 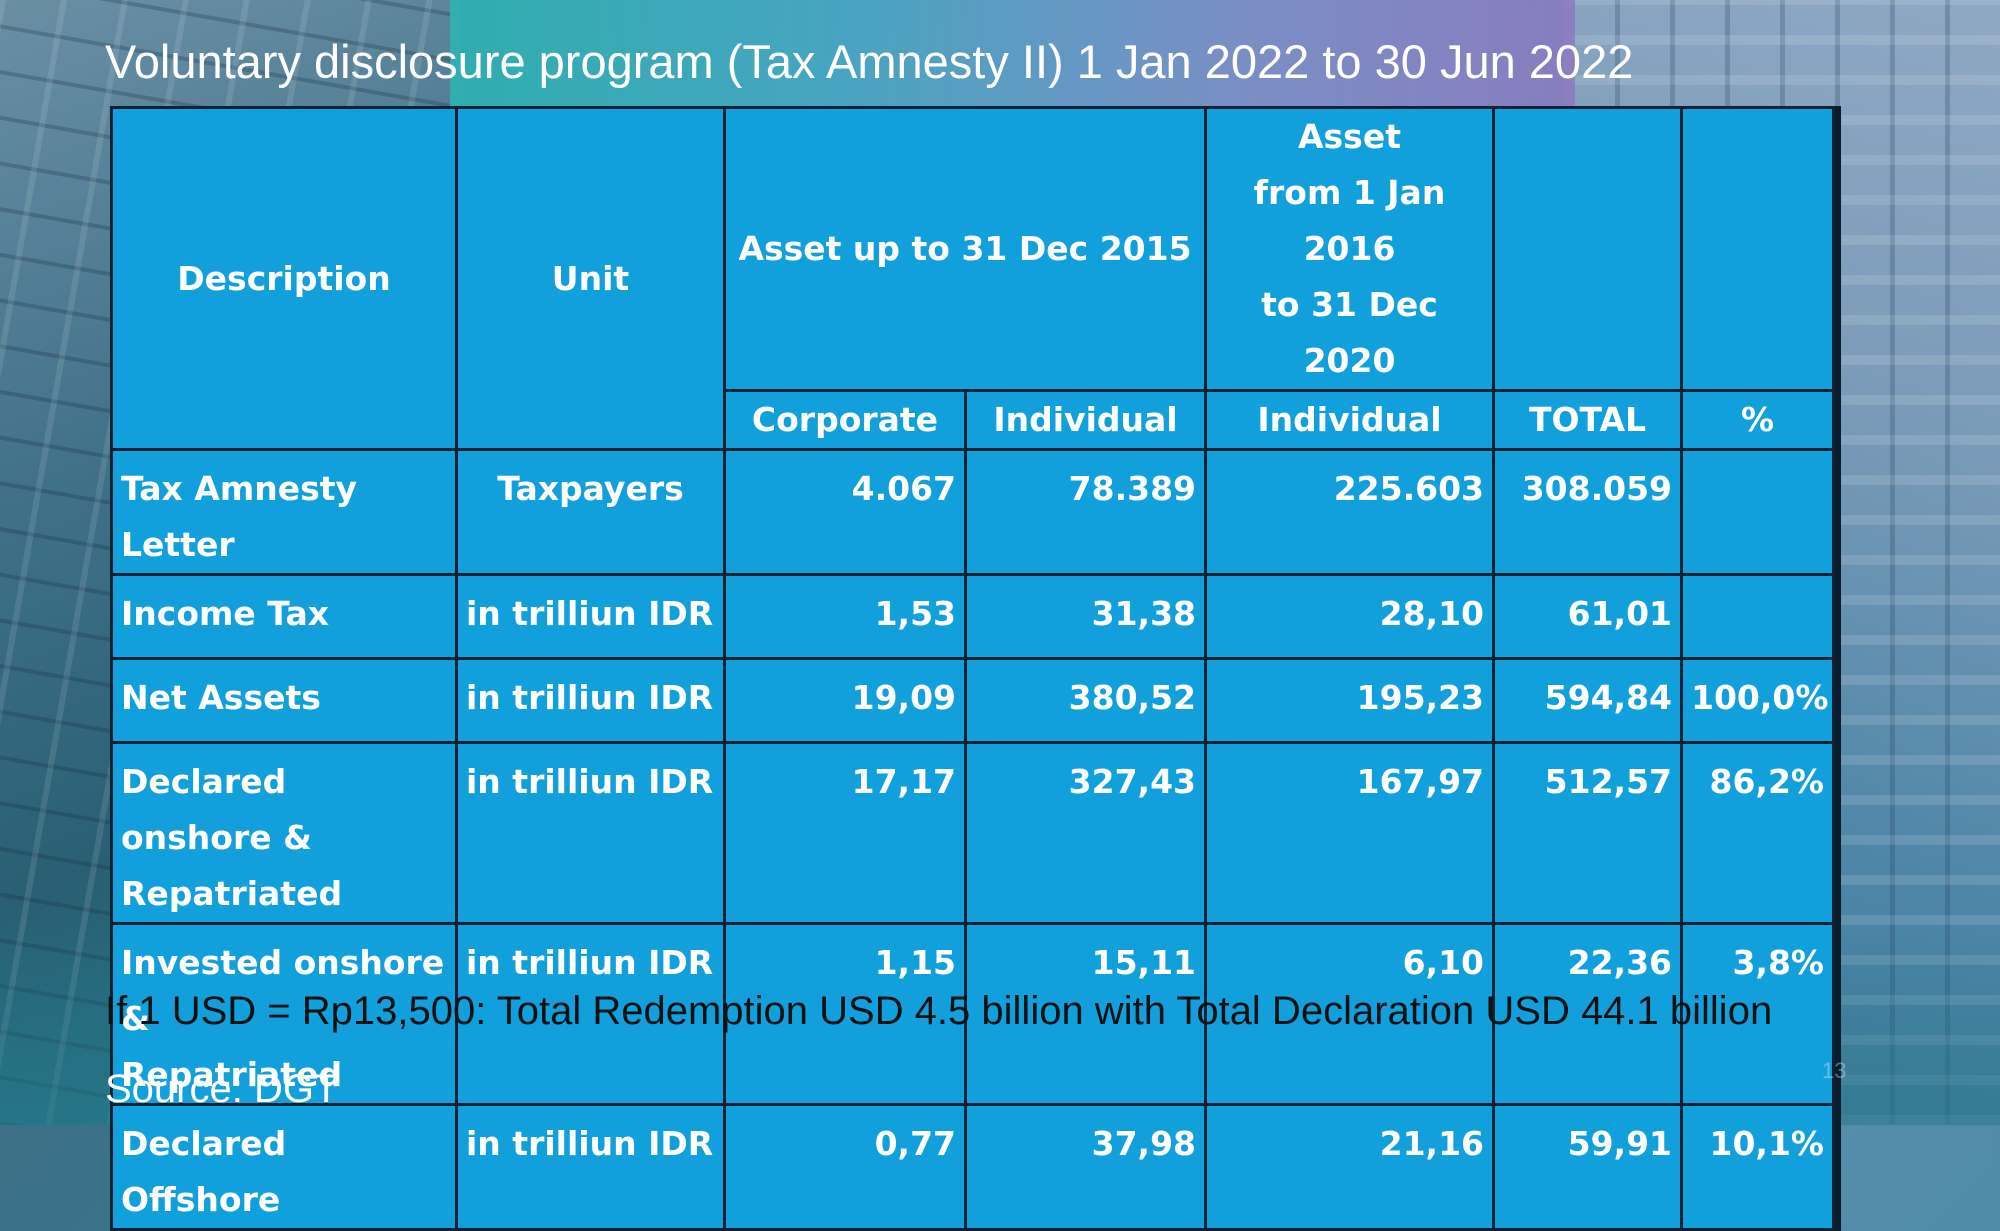 I want to click on header-asset-2016-line3: to 31 Dec 2020, so click(x=1349, y=332).